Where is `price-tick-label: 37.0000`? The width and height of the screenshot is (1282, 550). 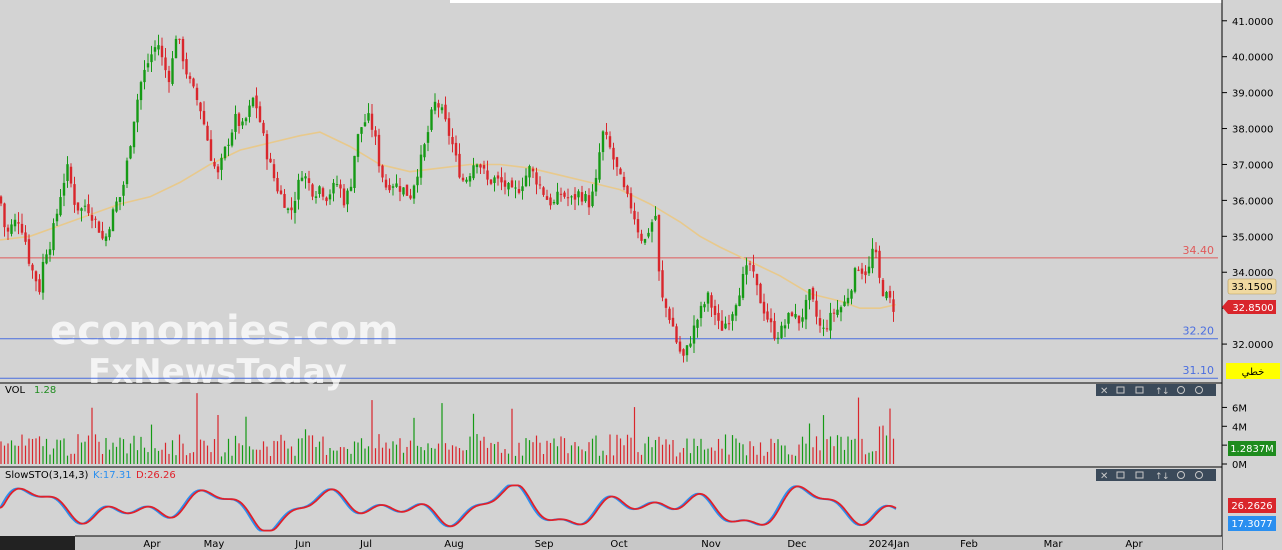
price-tick-label: 37.0000 is located at coordinates (1252, 165).